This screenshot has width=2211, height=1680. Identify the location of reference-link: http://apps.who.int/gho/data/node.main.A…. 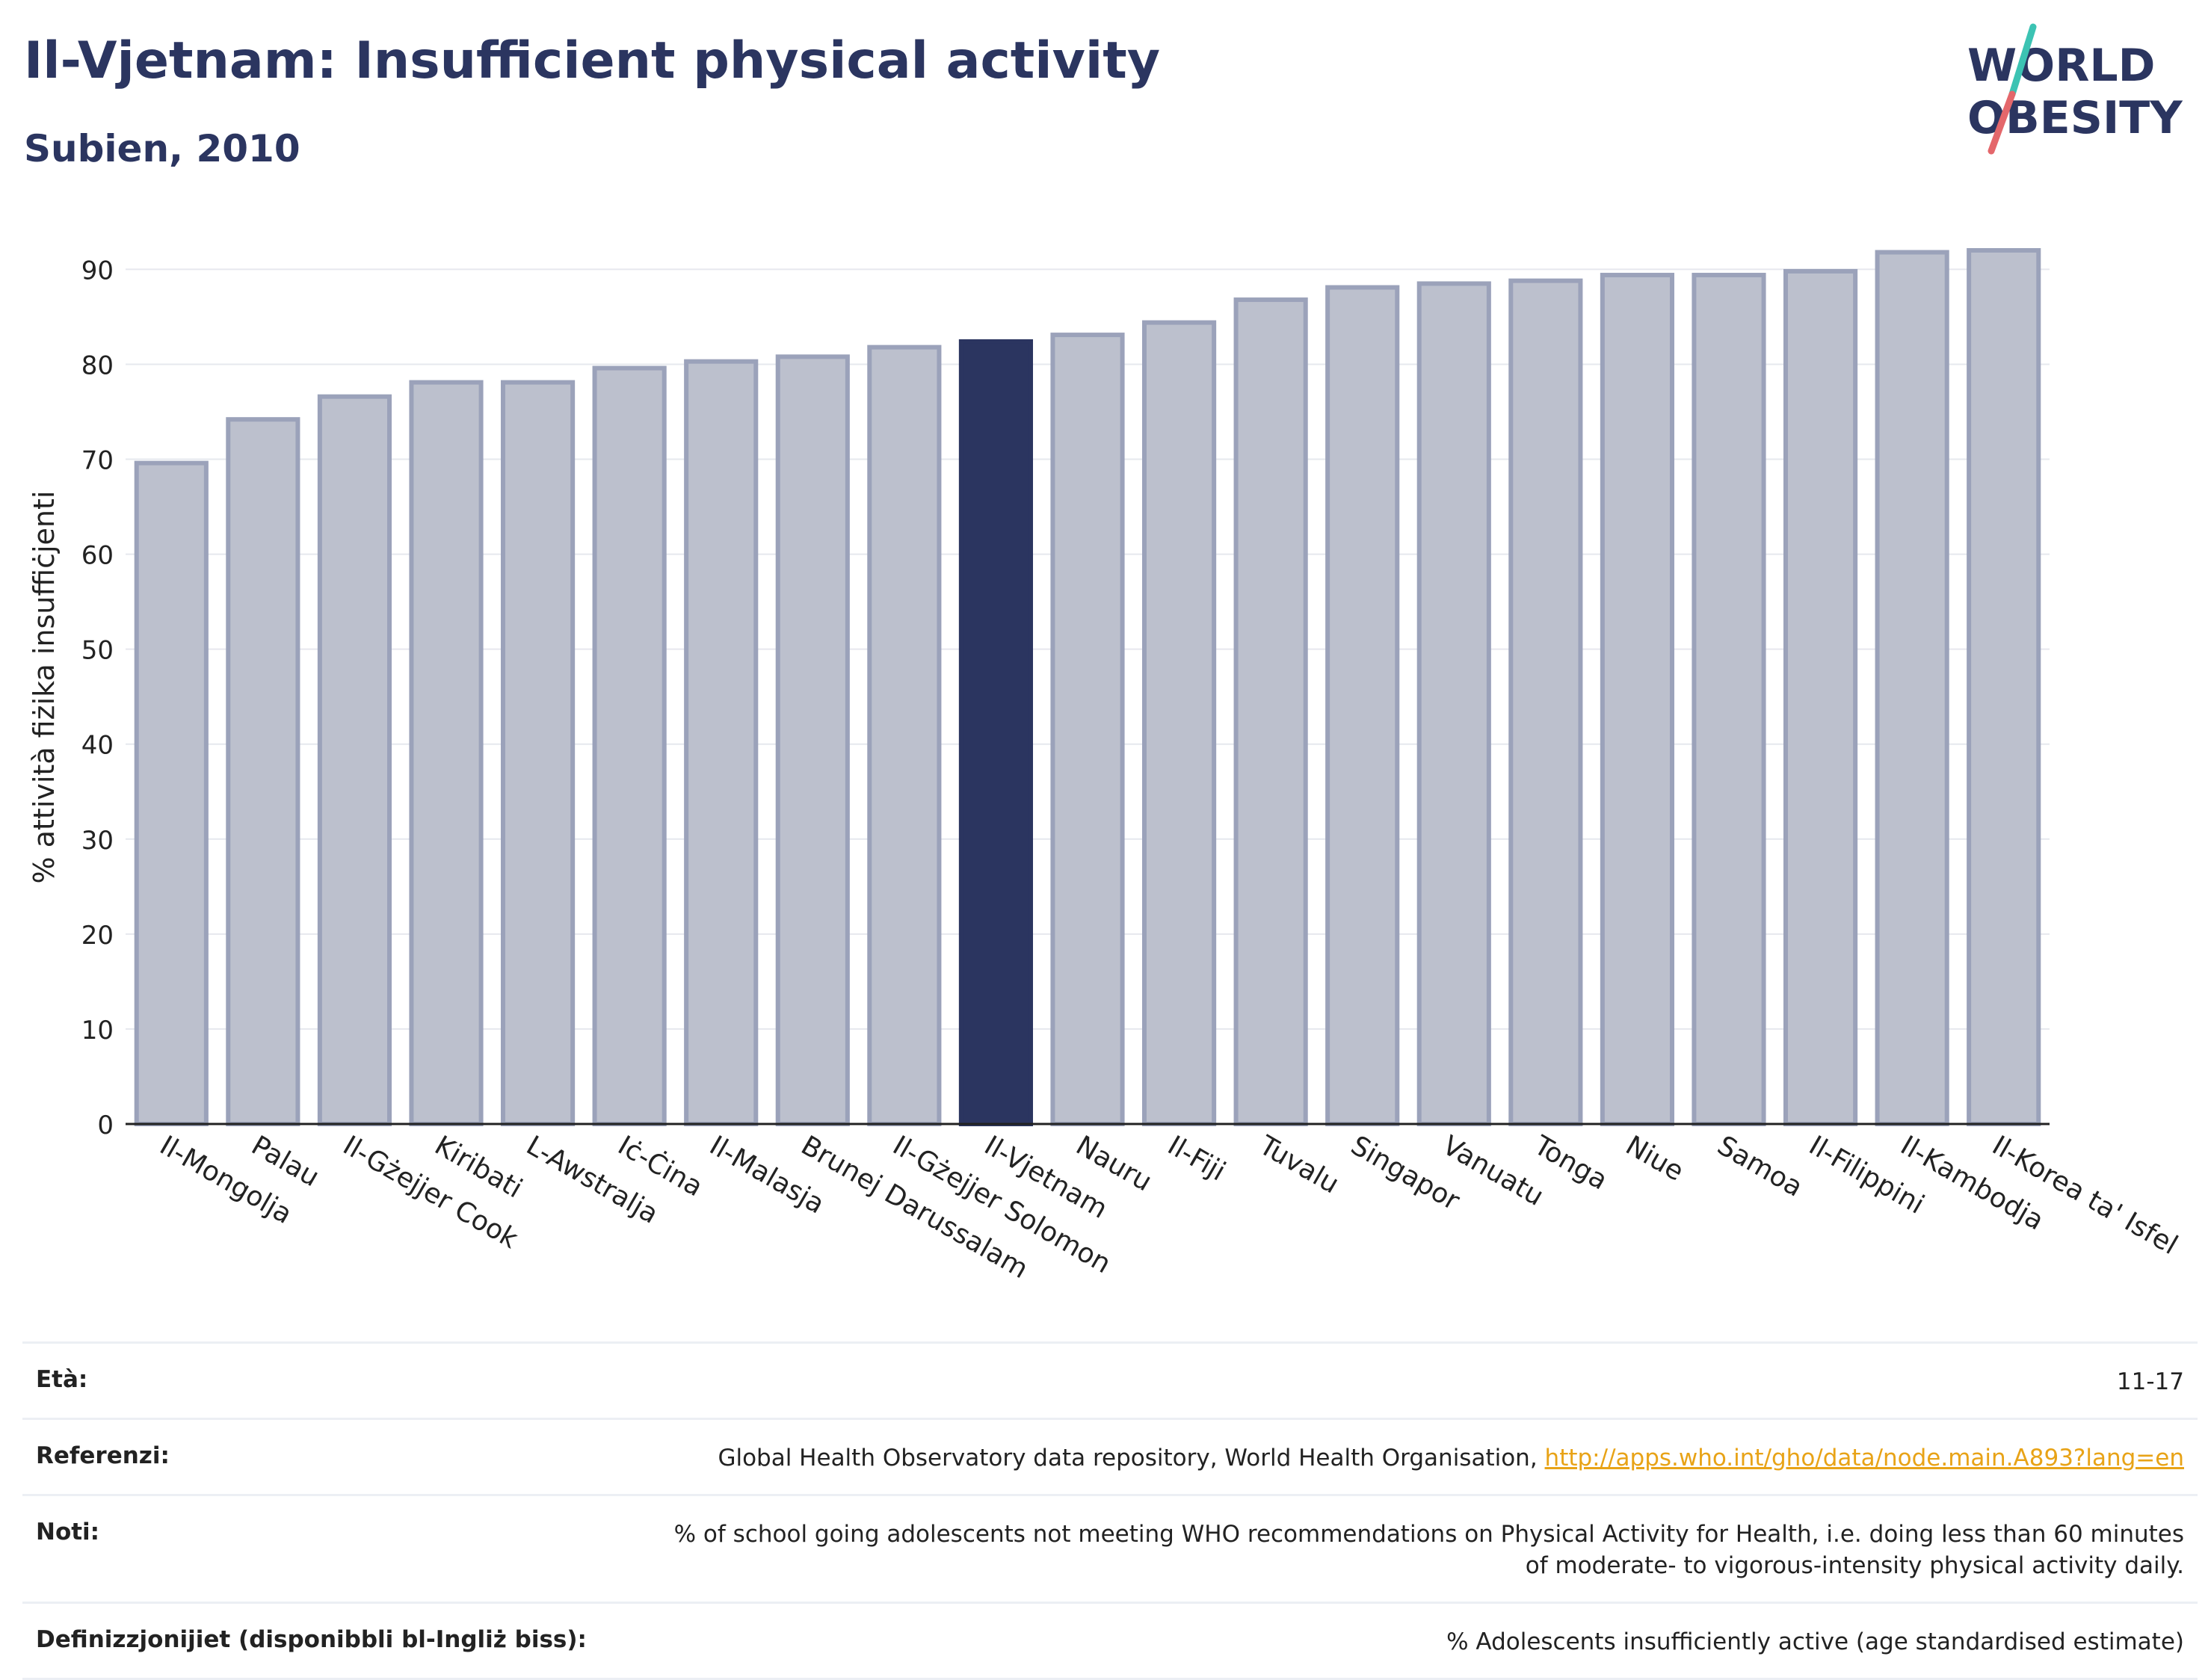
(1864, 1457).